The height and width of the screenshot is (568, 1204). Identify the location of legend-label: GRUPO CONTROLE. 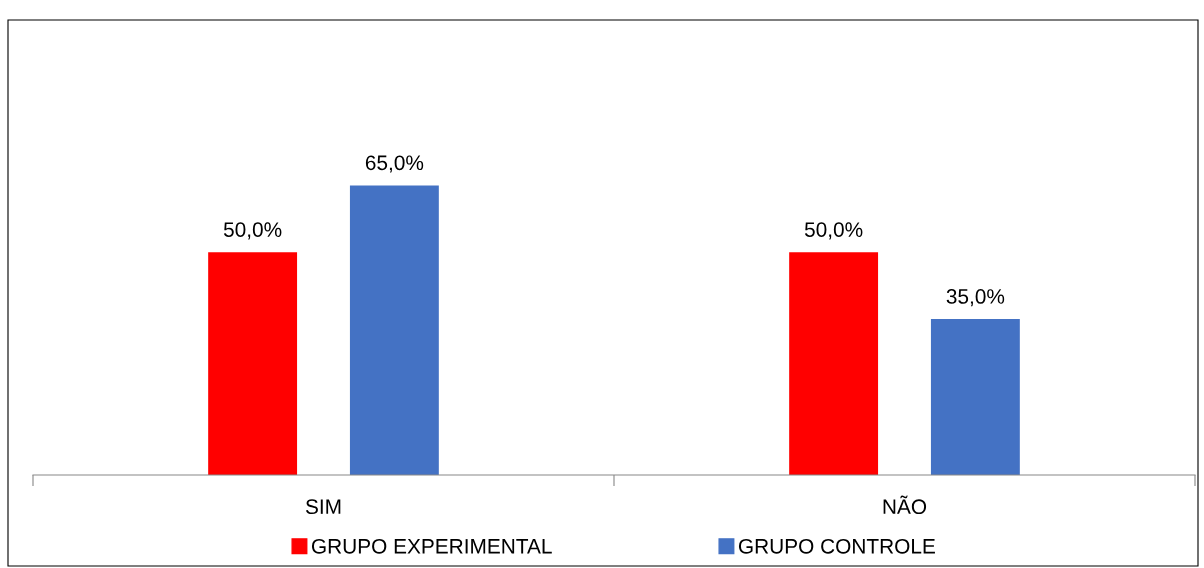
(836, 546).